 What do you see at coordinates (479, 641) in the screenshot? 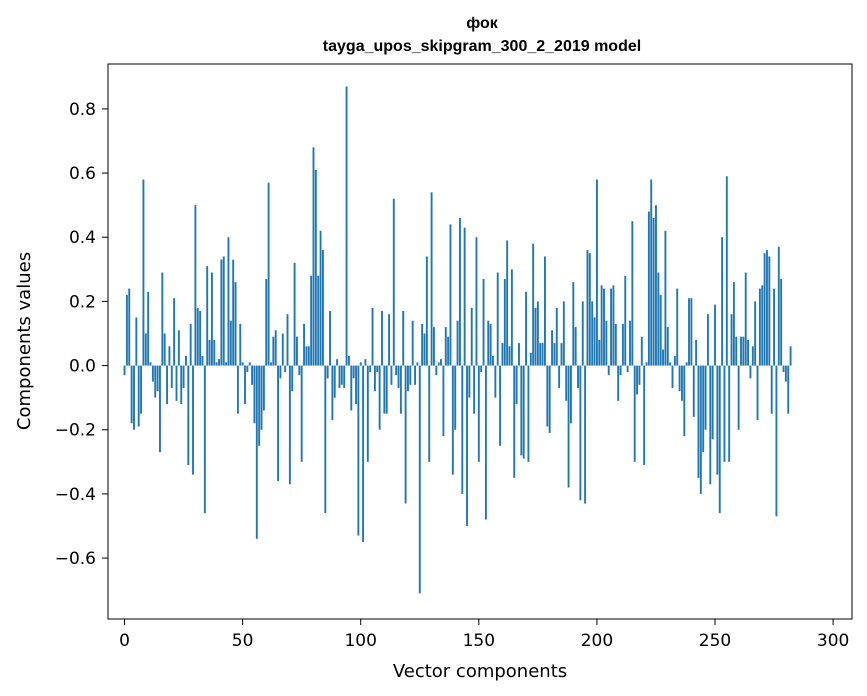
I see `x-tick-label: 150` at bounding box center [479, 641].